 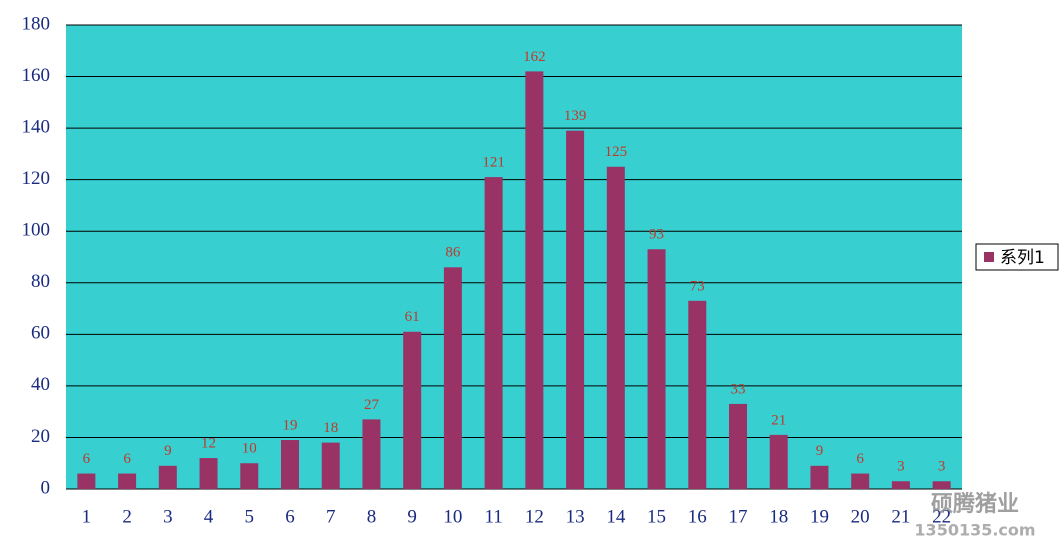 What do you see at coordinates (40, 384) in the screenshot?
I see `y-tick-label: 40` at bounding box center [40, 384].